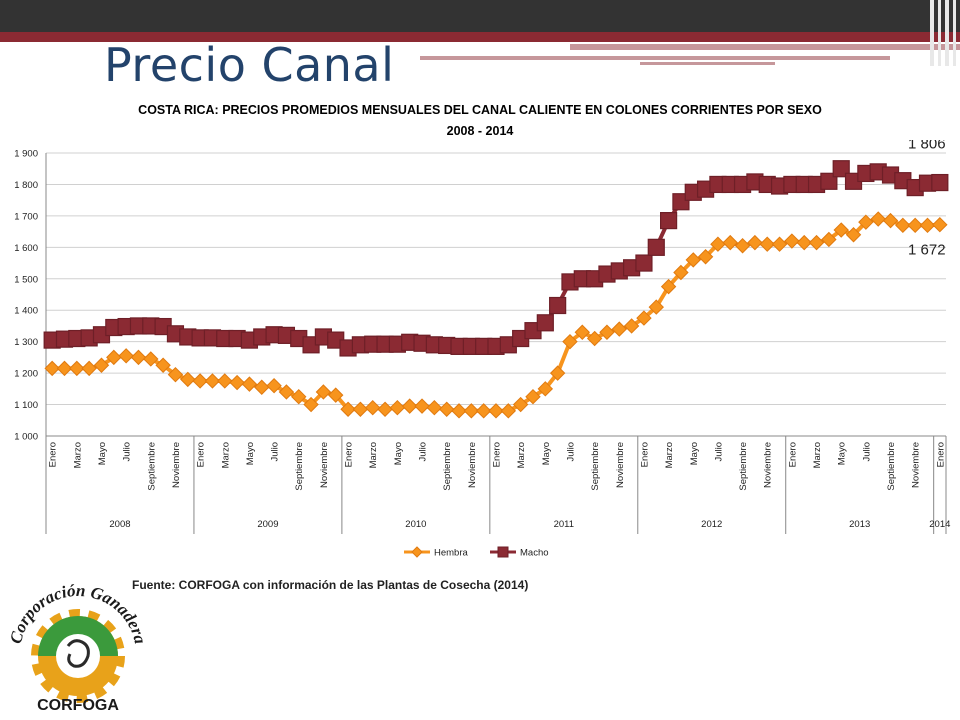 The width and height of the screenshot is (960, 720). Describe the element at coordinates (859, 524) in the screenshot. I see `year-label: 2013` at that location.